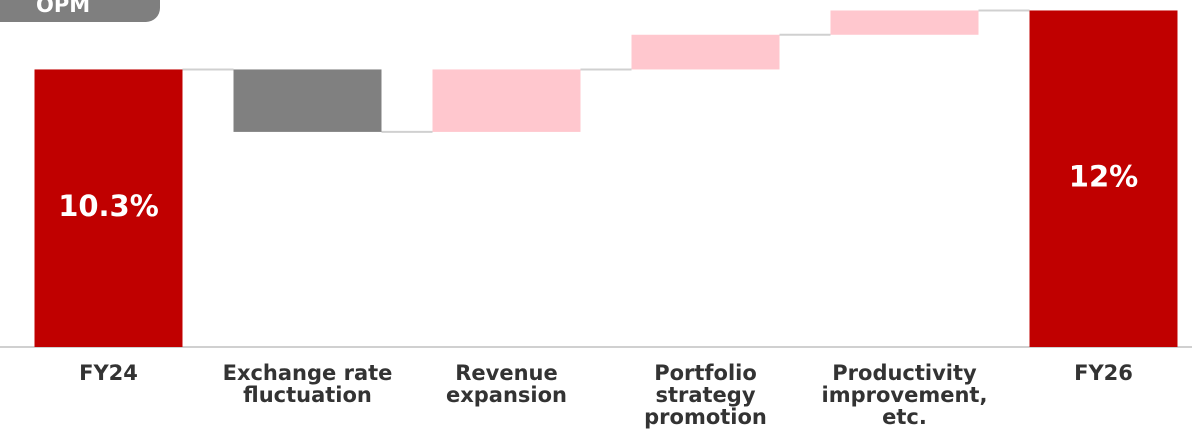  Describe the element at coordinates (307, 384) in the screenshot. I see `x-tick-label: Exchange rate fluctuation` at that location.